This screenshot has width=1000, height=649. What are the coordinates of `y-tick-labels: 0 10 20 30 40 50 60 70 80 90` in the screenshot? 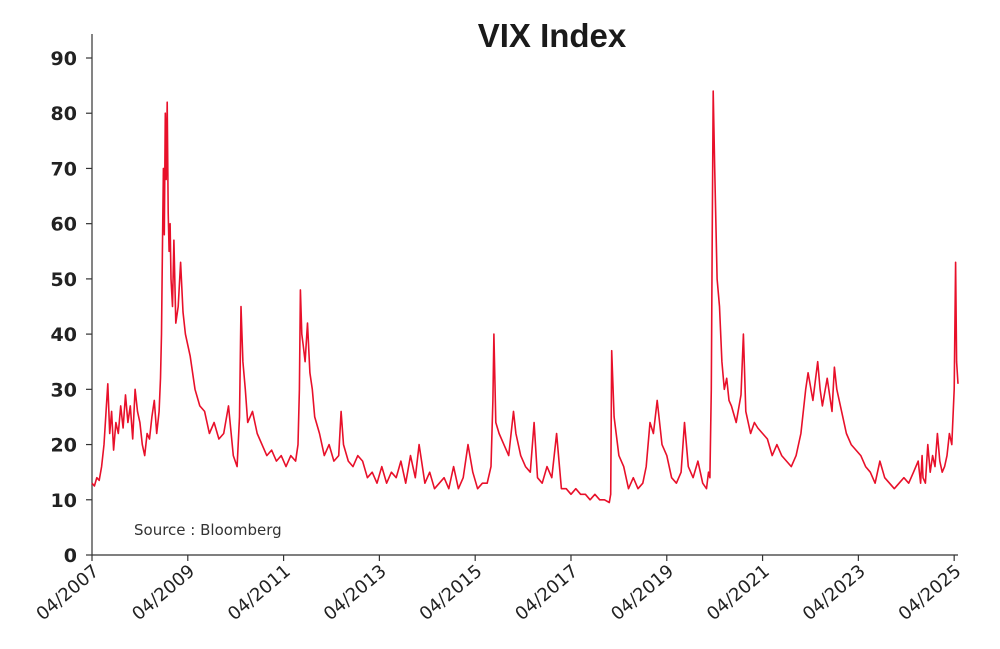 It's located at (71, 307).